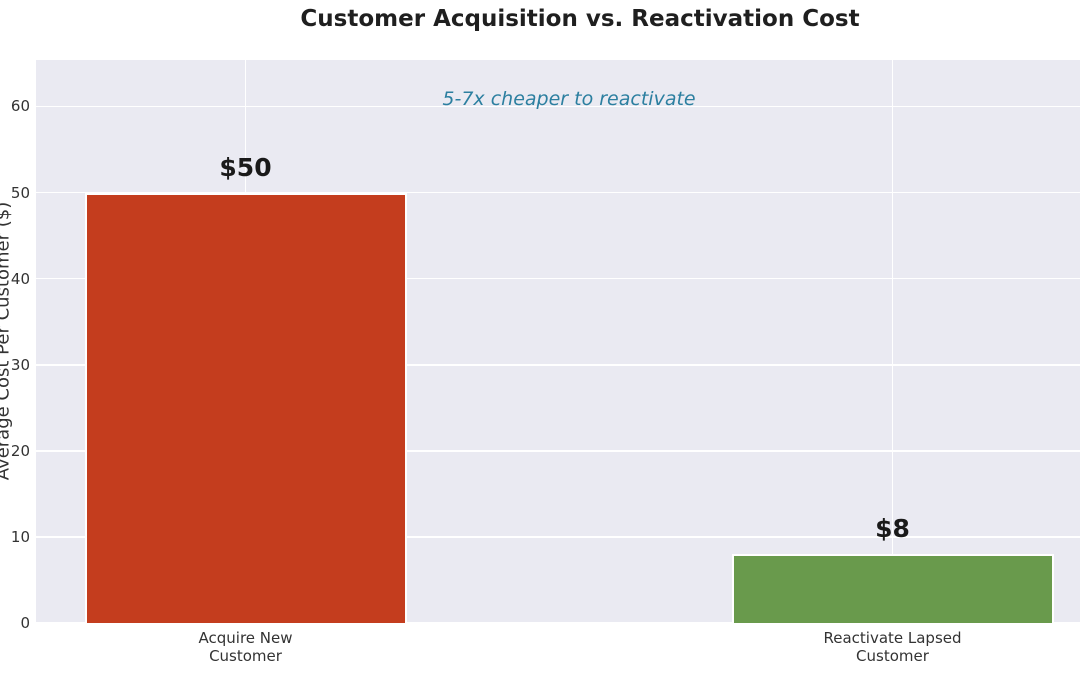 The image size is (1080, 675). Describe the element at coordinates (7, 341) in the screenshot. I see `y-axis-label: Average Cost Per Customer ($)` at that location.